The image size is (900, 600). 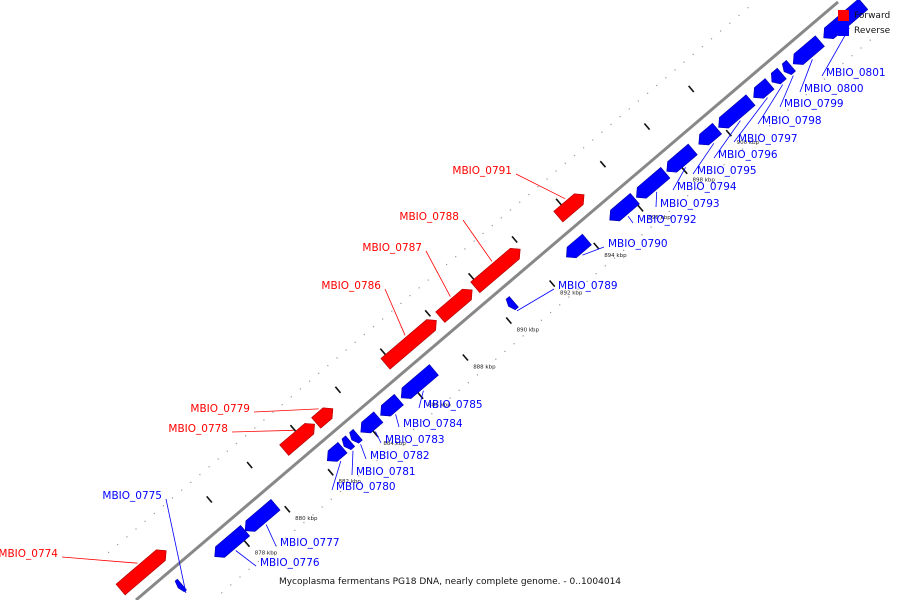 What do you see at coordinates (484, 367) in the screenshot?
I see `tick-label: 888 kbp` at bounding box center [484, 367].